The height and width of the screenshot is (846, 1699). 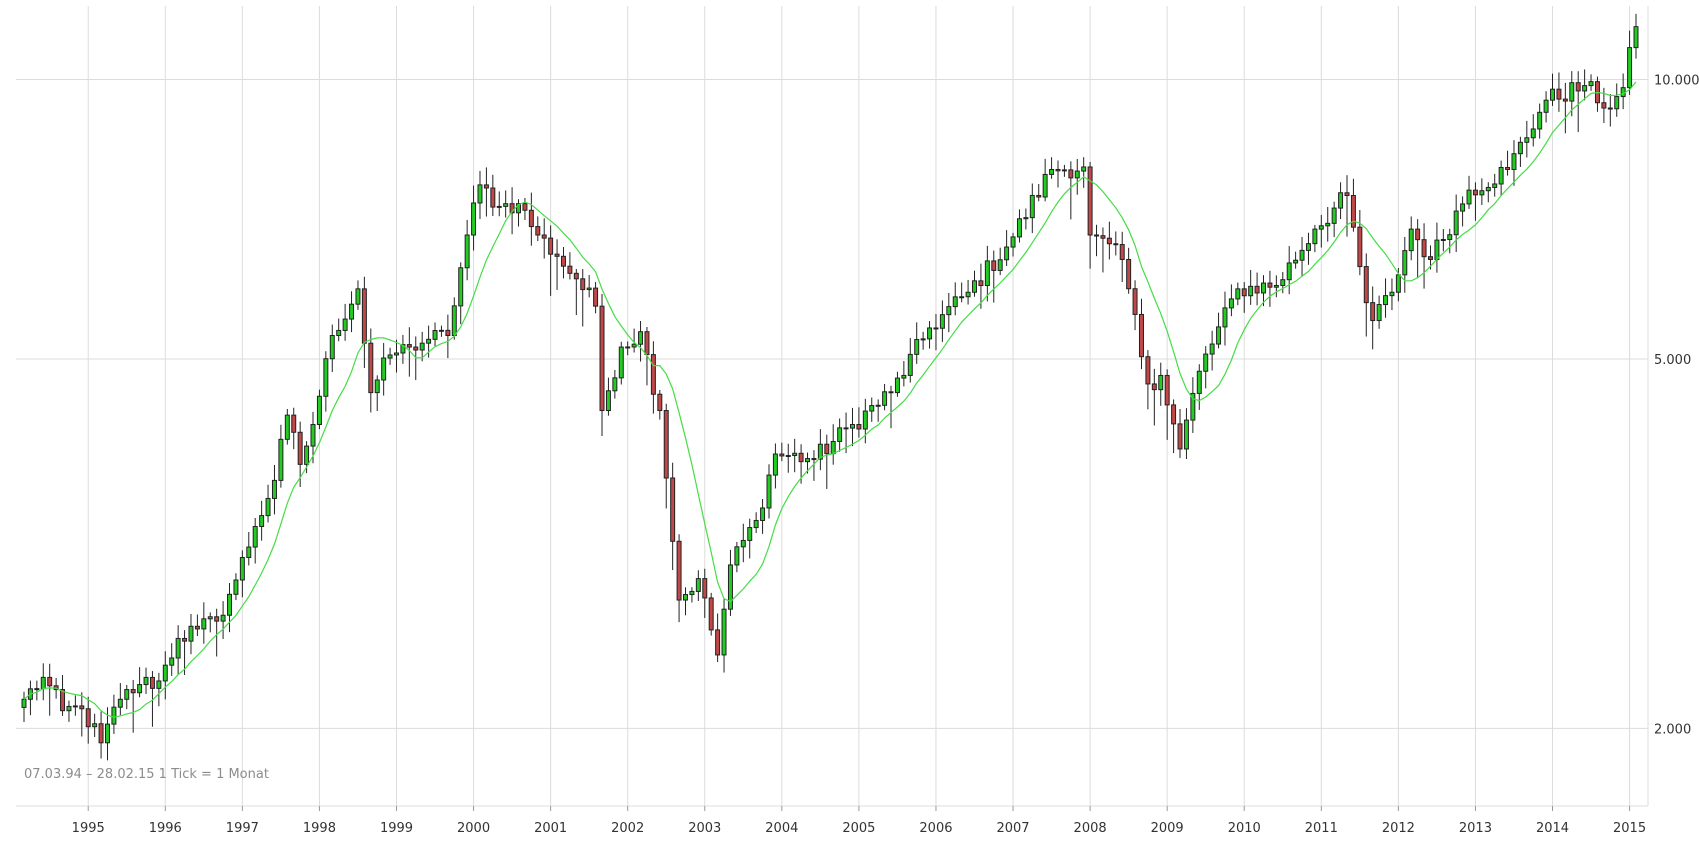 What do you see at coordinates (1244, 828) in the screenshot?
I see `x-tick-label: 2010` at bounding box center [1244, 828].